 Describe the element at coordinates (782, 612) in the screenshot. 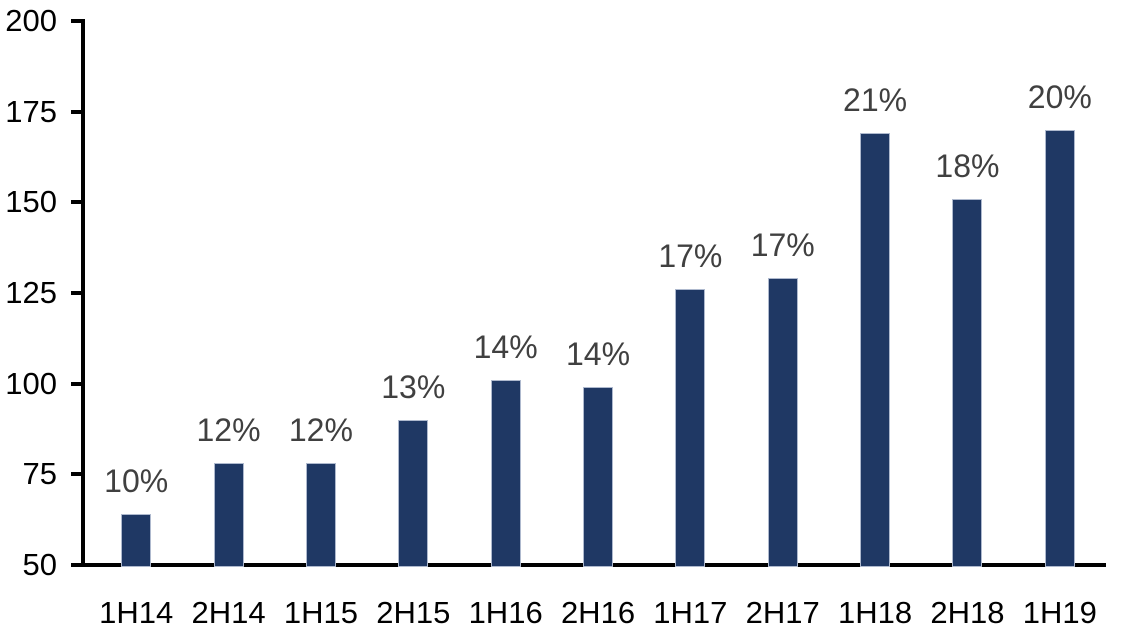

I see `x-tick-label: 2H17` at that location.